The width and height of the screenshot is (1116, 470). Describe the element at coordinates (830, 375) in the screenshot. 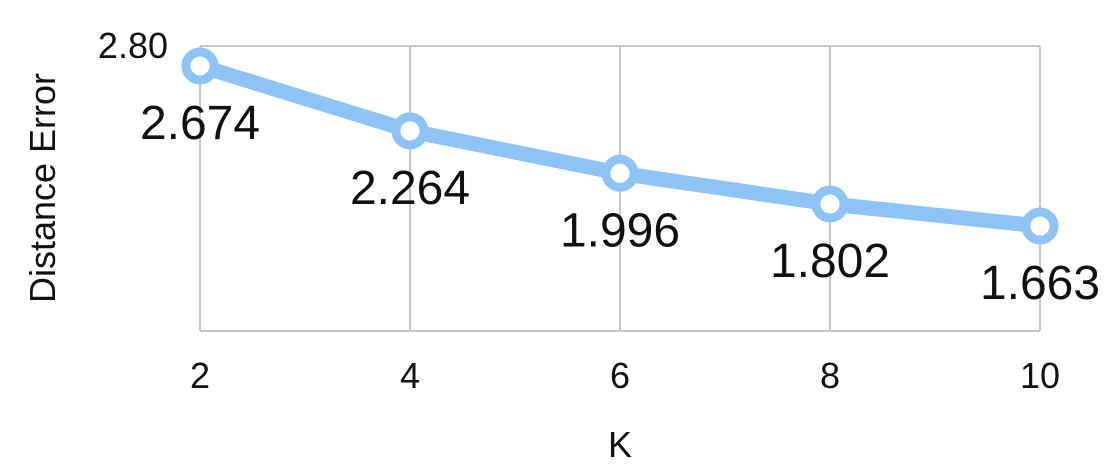

I see `x-tick-label: 8` at that location.